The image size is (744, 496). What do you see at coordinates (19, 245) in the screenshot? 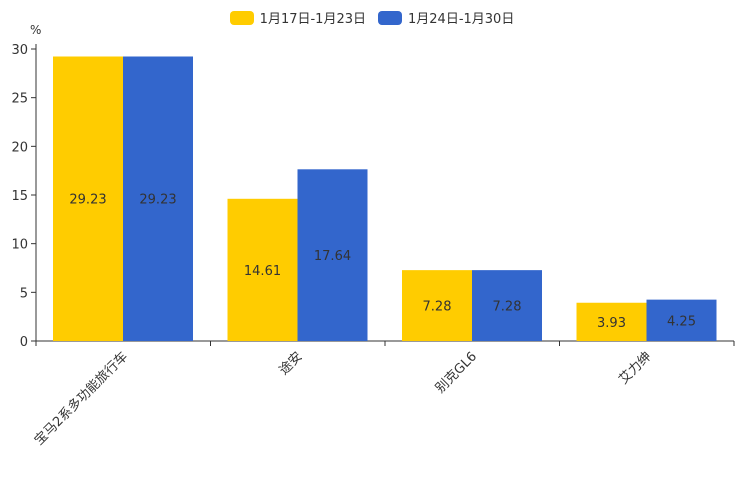
I see `y-tick-label: 10` at bounding box center [19, 245].